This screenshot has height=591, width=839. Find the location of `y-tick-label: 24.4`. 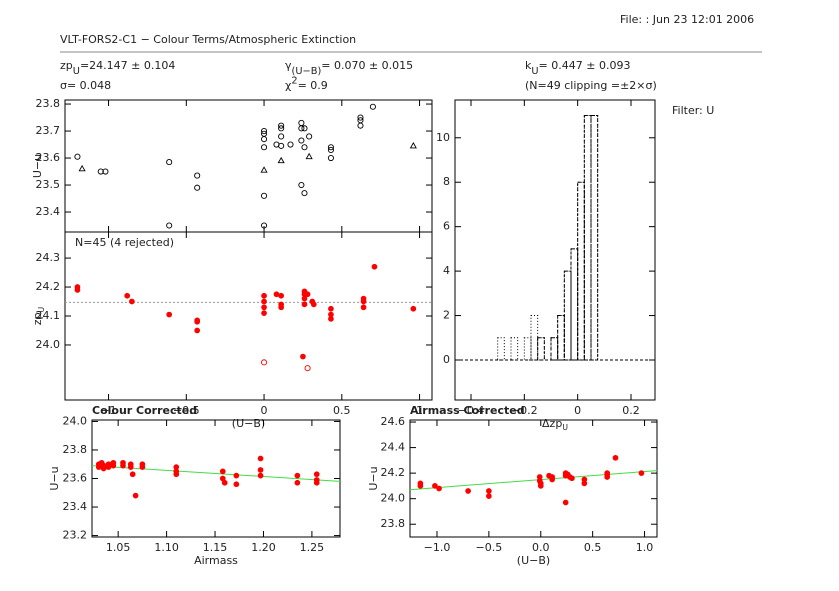

y-tick-label: 24.4 is located at coordinates (393, 447).